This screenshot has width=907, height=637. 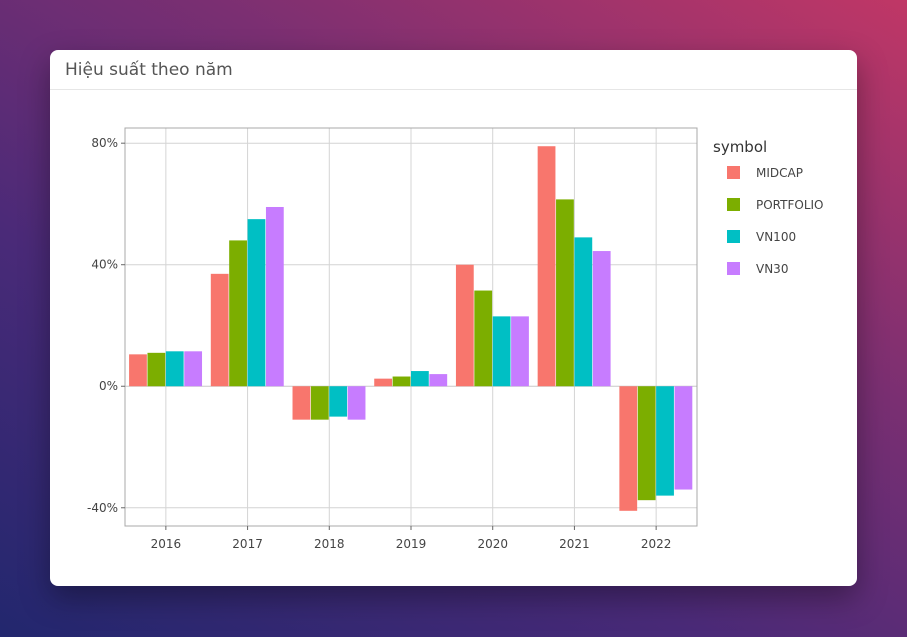 What do you see at coordinates (665, 441) in the screenshot?
I see `bar-vn100-2022` at bounding box center [665, 441].